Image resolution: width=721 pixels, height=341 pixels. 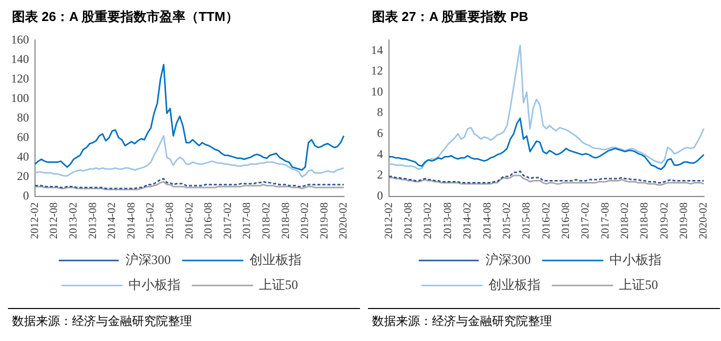 I want to click on y-tick-label: 100, so click(x=20, y=97).